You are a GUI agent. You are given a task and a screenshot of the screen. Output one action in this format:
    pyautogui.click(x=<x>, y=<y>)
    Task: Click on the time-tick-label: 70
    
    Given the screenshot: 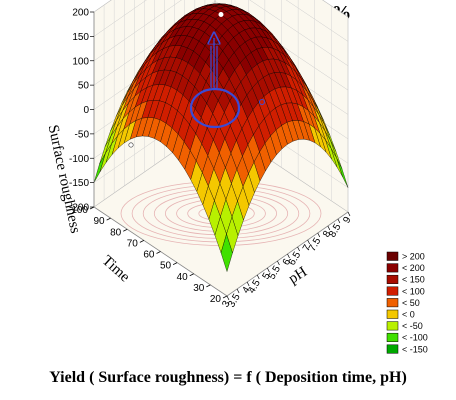 What is the action you would take?
    pyautogui.click(x=133, y=243)
    